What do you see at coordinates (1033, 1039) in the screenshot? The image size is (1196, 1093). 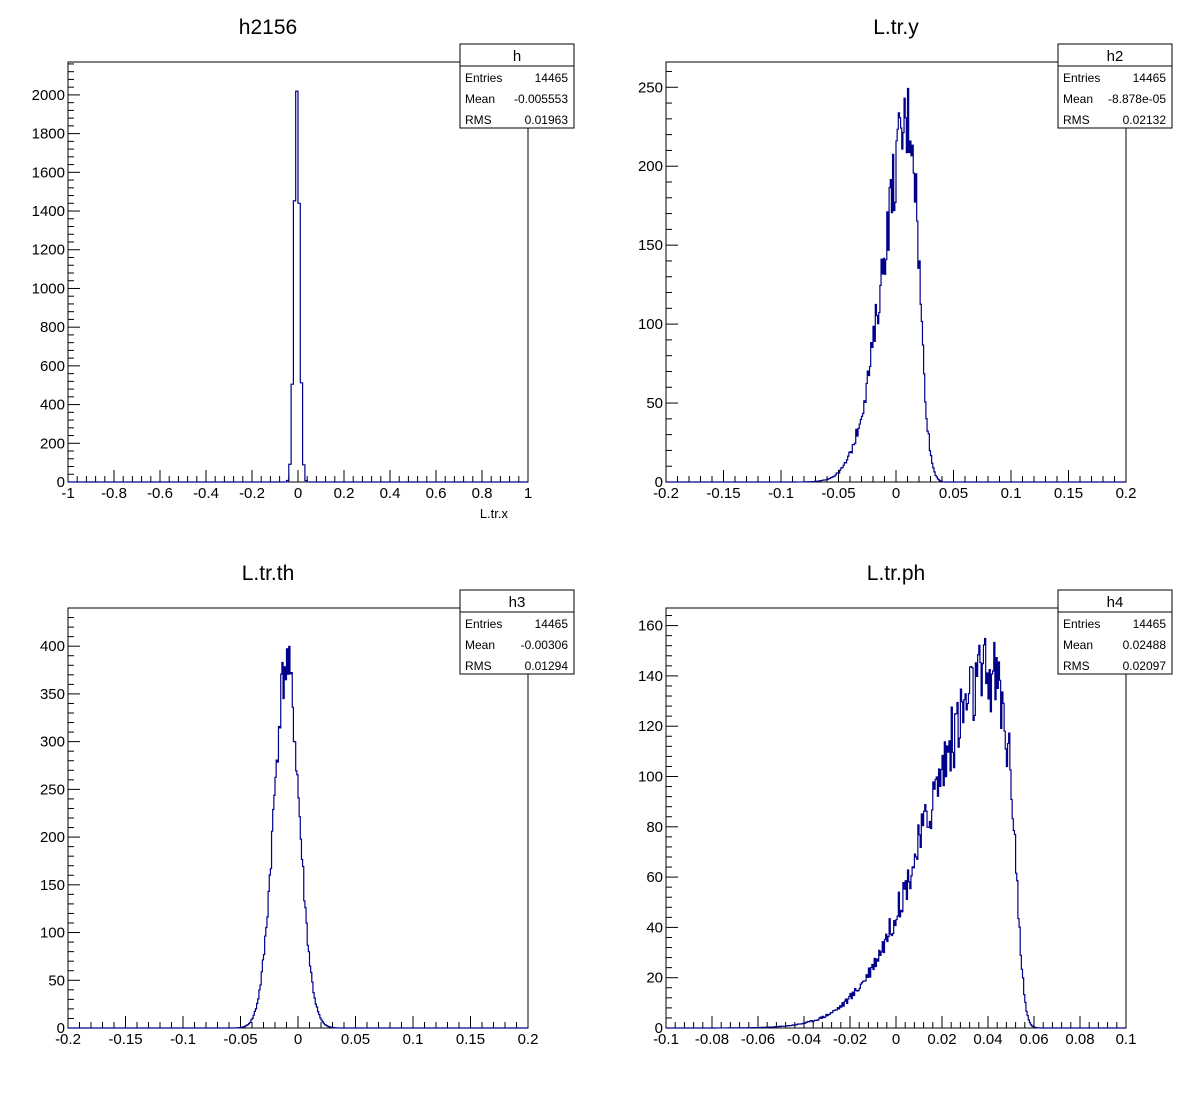 I see `x-tick-label: 0.06` at bounding box center [1033, 1039].